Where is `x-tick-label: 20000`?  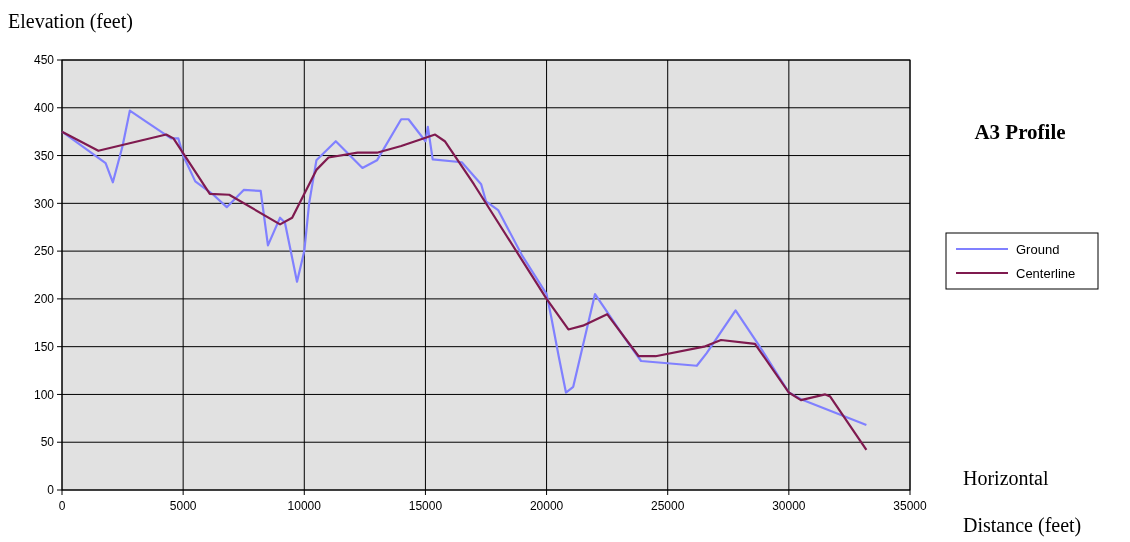
x-tick-label: 20000 is located at coordinates (546, 506).